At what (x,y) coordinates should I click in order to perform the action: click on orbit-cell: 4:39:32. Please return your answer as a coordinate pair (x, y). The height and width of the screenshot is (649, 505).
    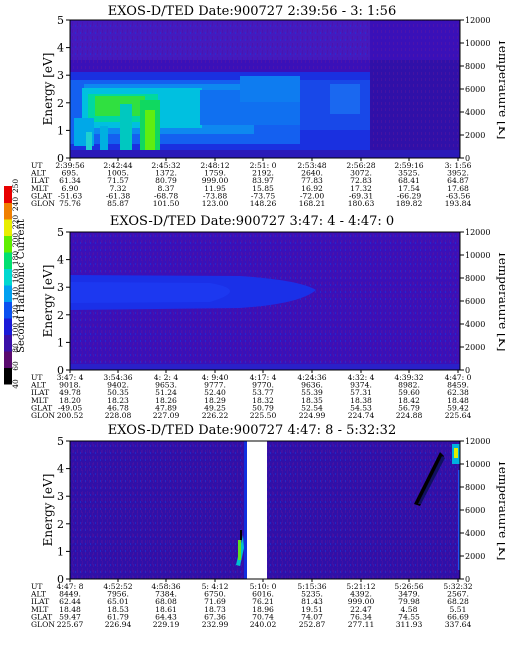
    Looking at the image, I should click on (408, 377).